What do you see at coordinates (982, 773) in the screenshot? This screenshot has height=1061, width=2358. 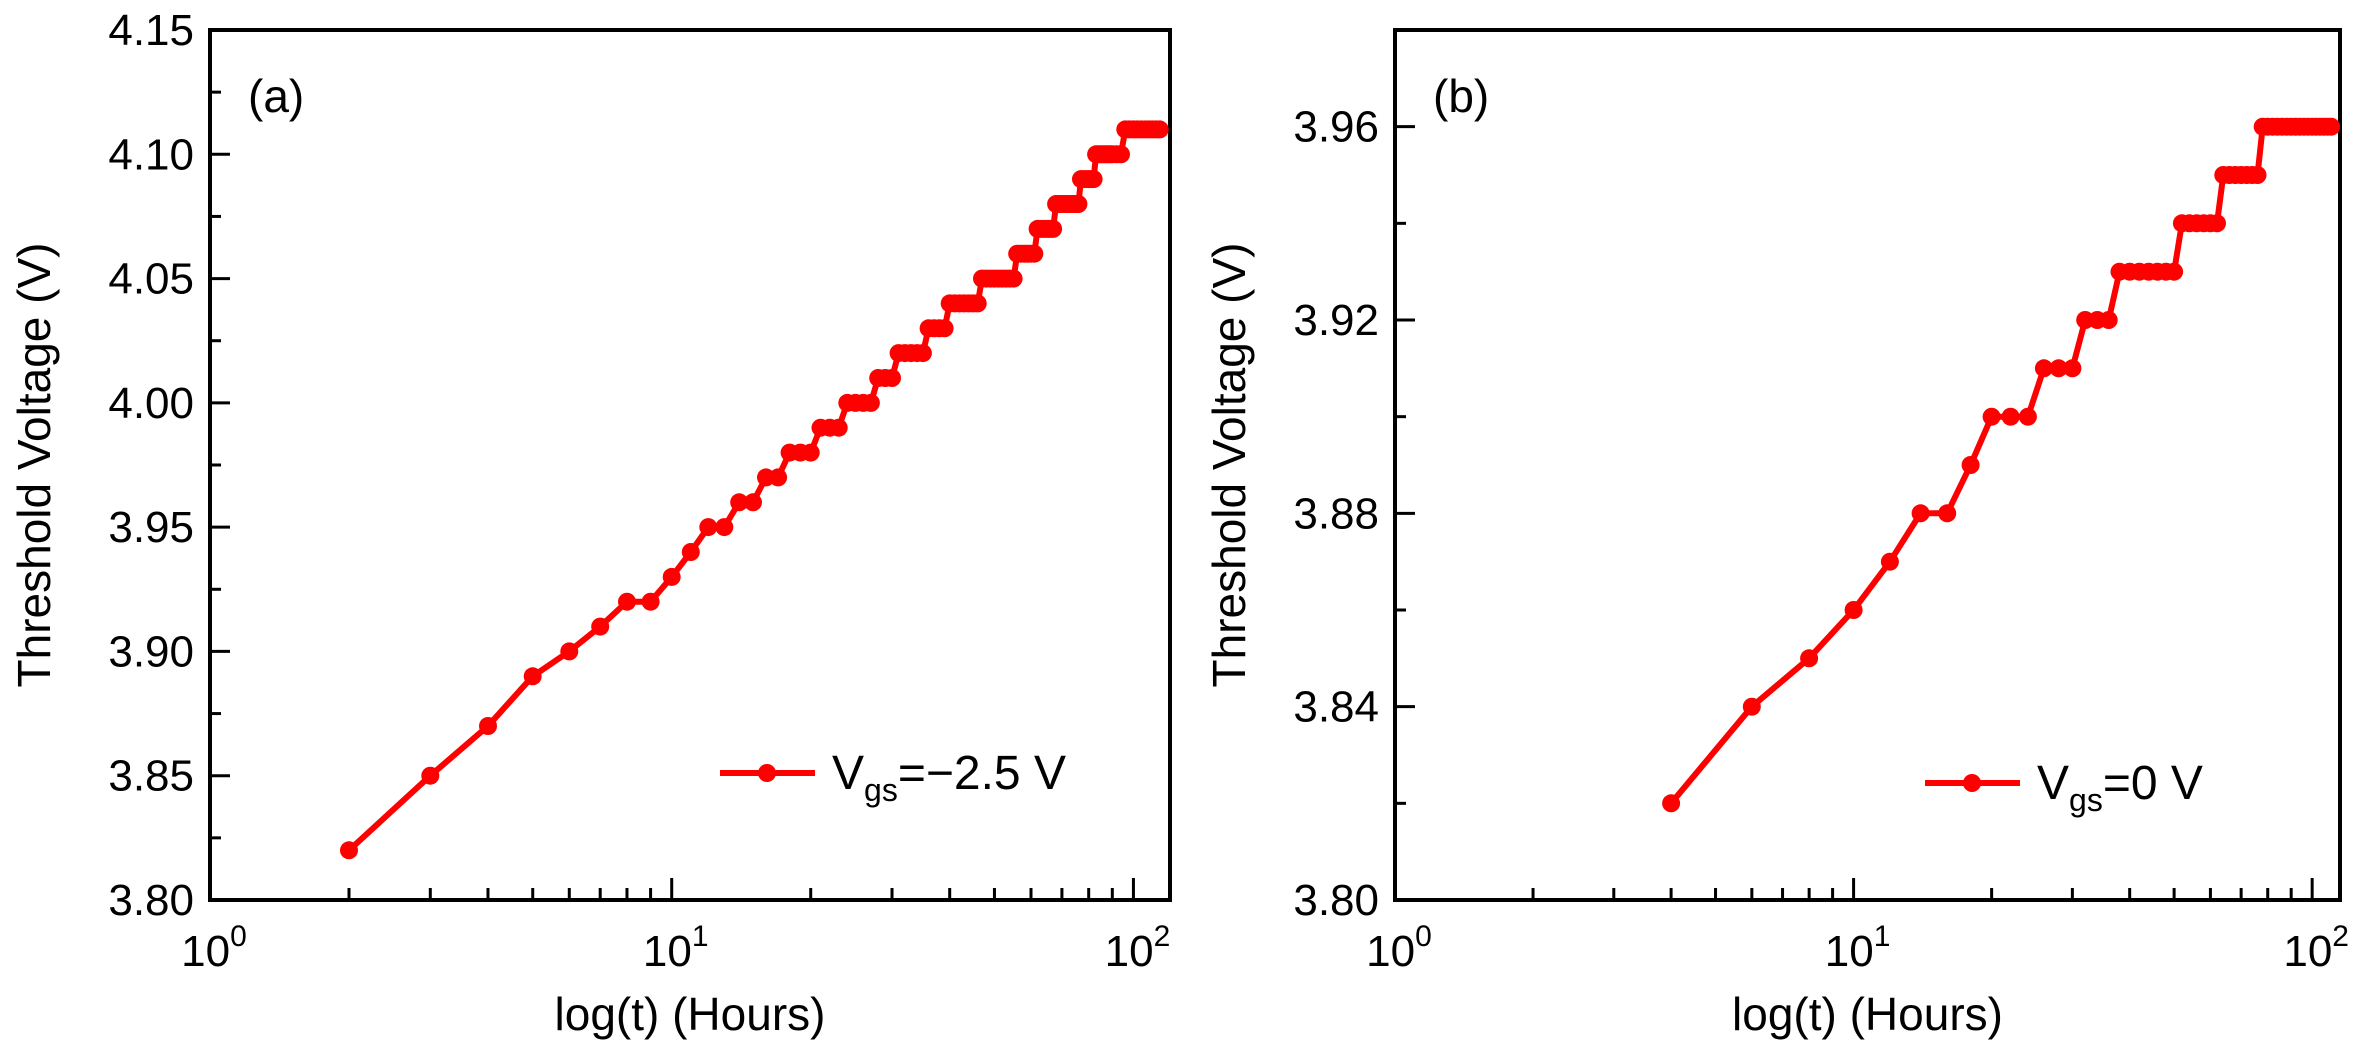 I see `legend-label-rest: =−2.5 V` at bounding box center [982, 773].